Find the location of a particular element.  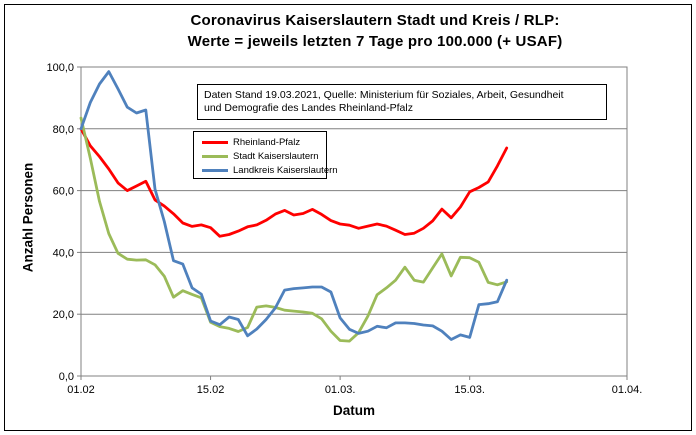

y-tick-label: 0,0 is located at coordinates (66, 377).